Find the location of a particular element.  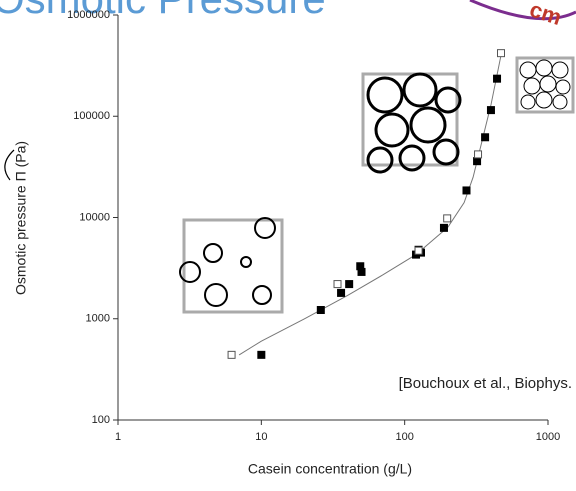

corner-arc is located at coordinates (522, 10).